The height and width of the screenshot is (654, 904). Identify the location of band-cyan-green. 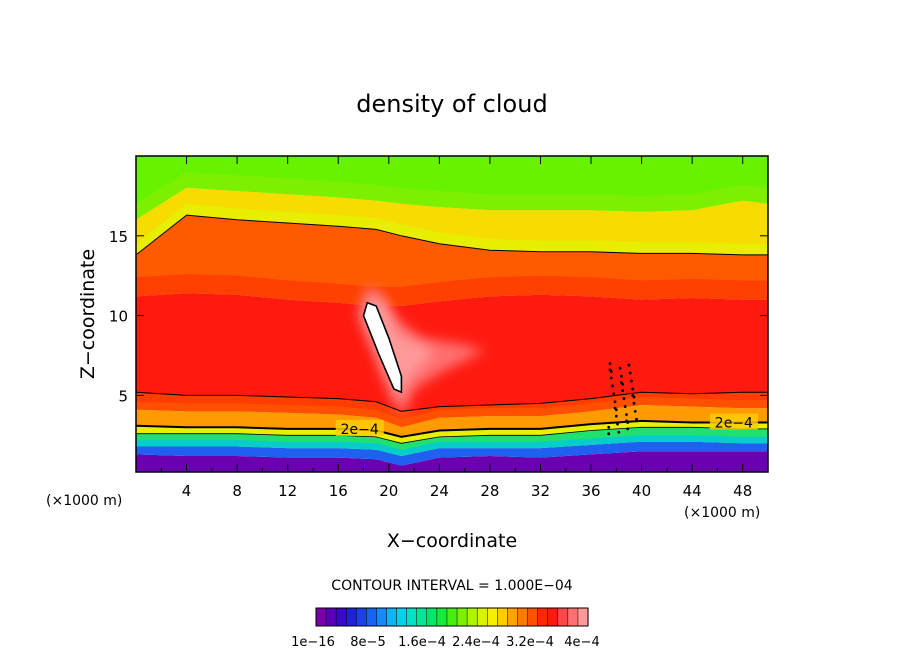
(452, 441).